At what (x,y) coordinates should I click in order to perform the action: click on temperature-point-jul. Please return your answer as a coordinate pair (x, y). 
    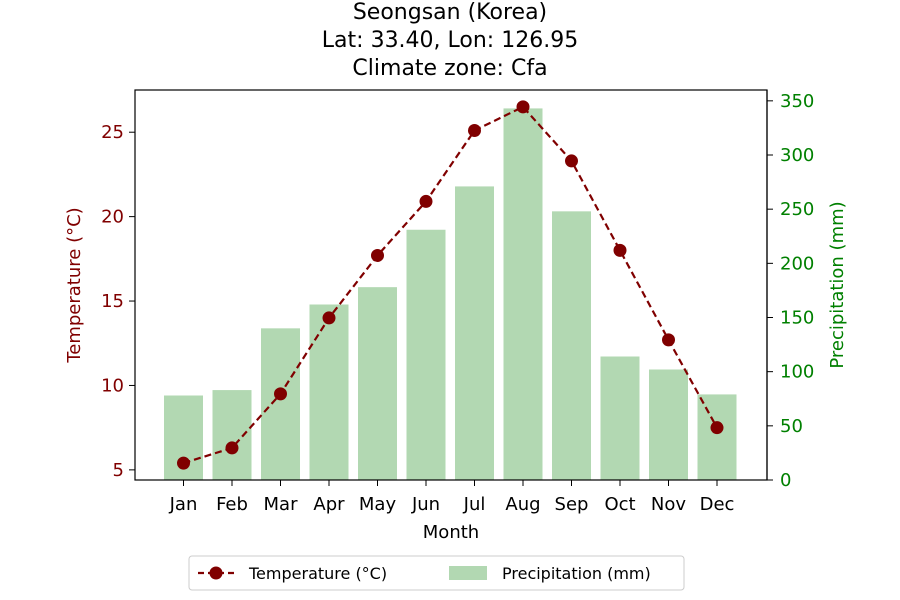
    Looking at the image, I should click on (474, 131).